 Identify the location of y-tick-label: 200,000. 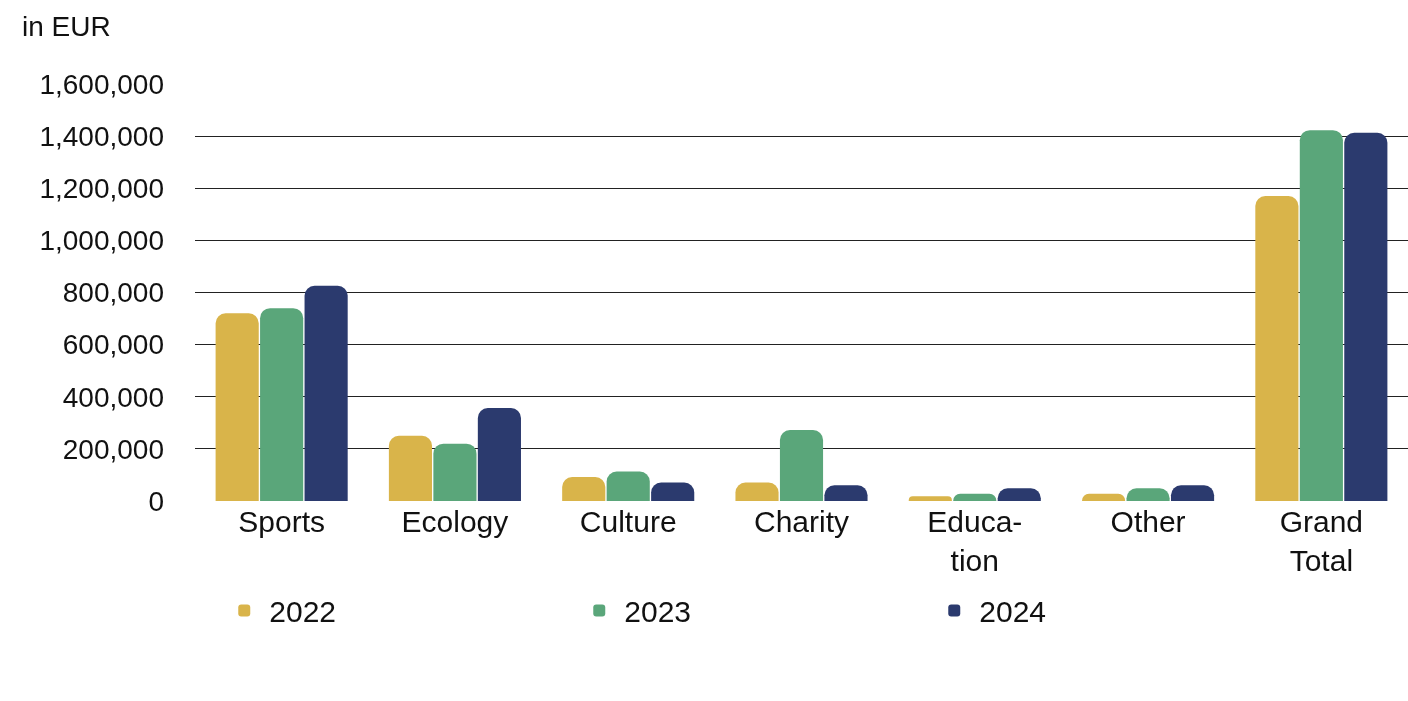
(113, 449).